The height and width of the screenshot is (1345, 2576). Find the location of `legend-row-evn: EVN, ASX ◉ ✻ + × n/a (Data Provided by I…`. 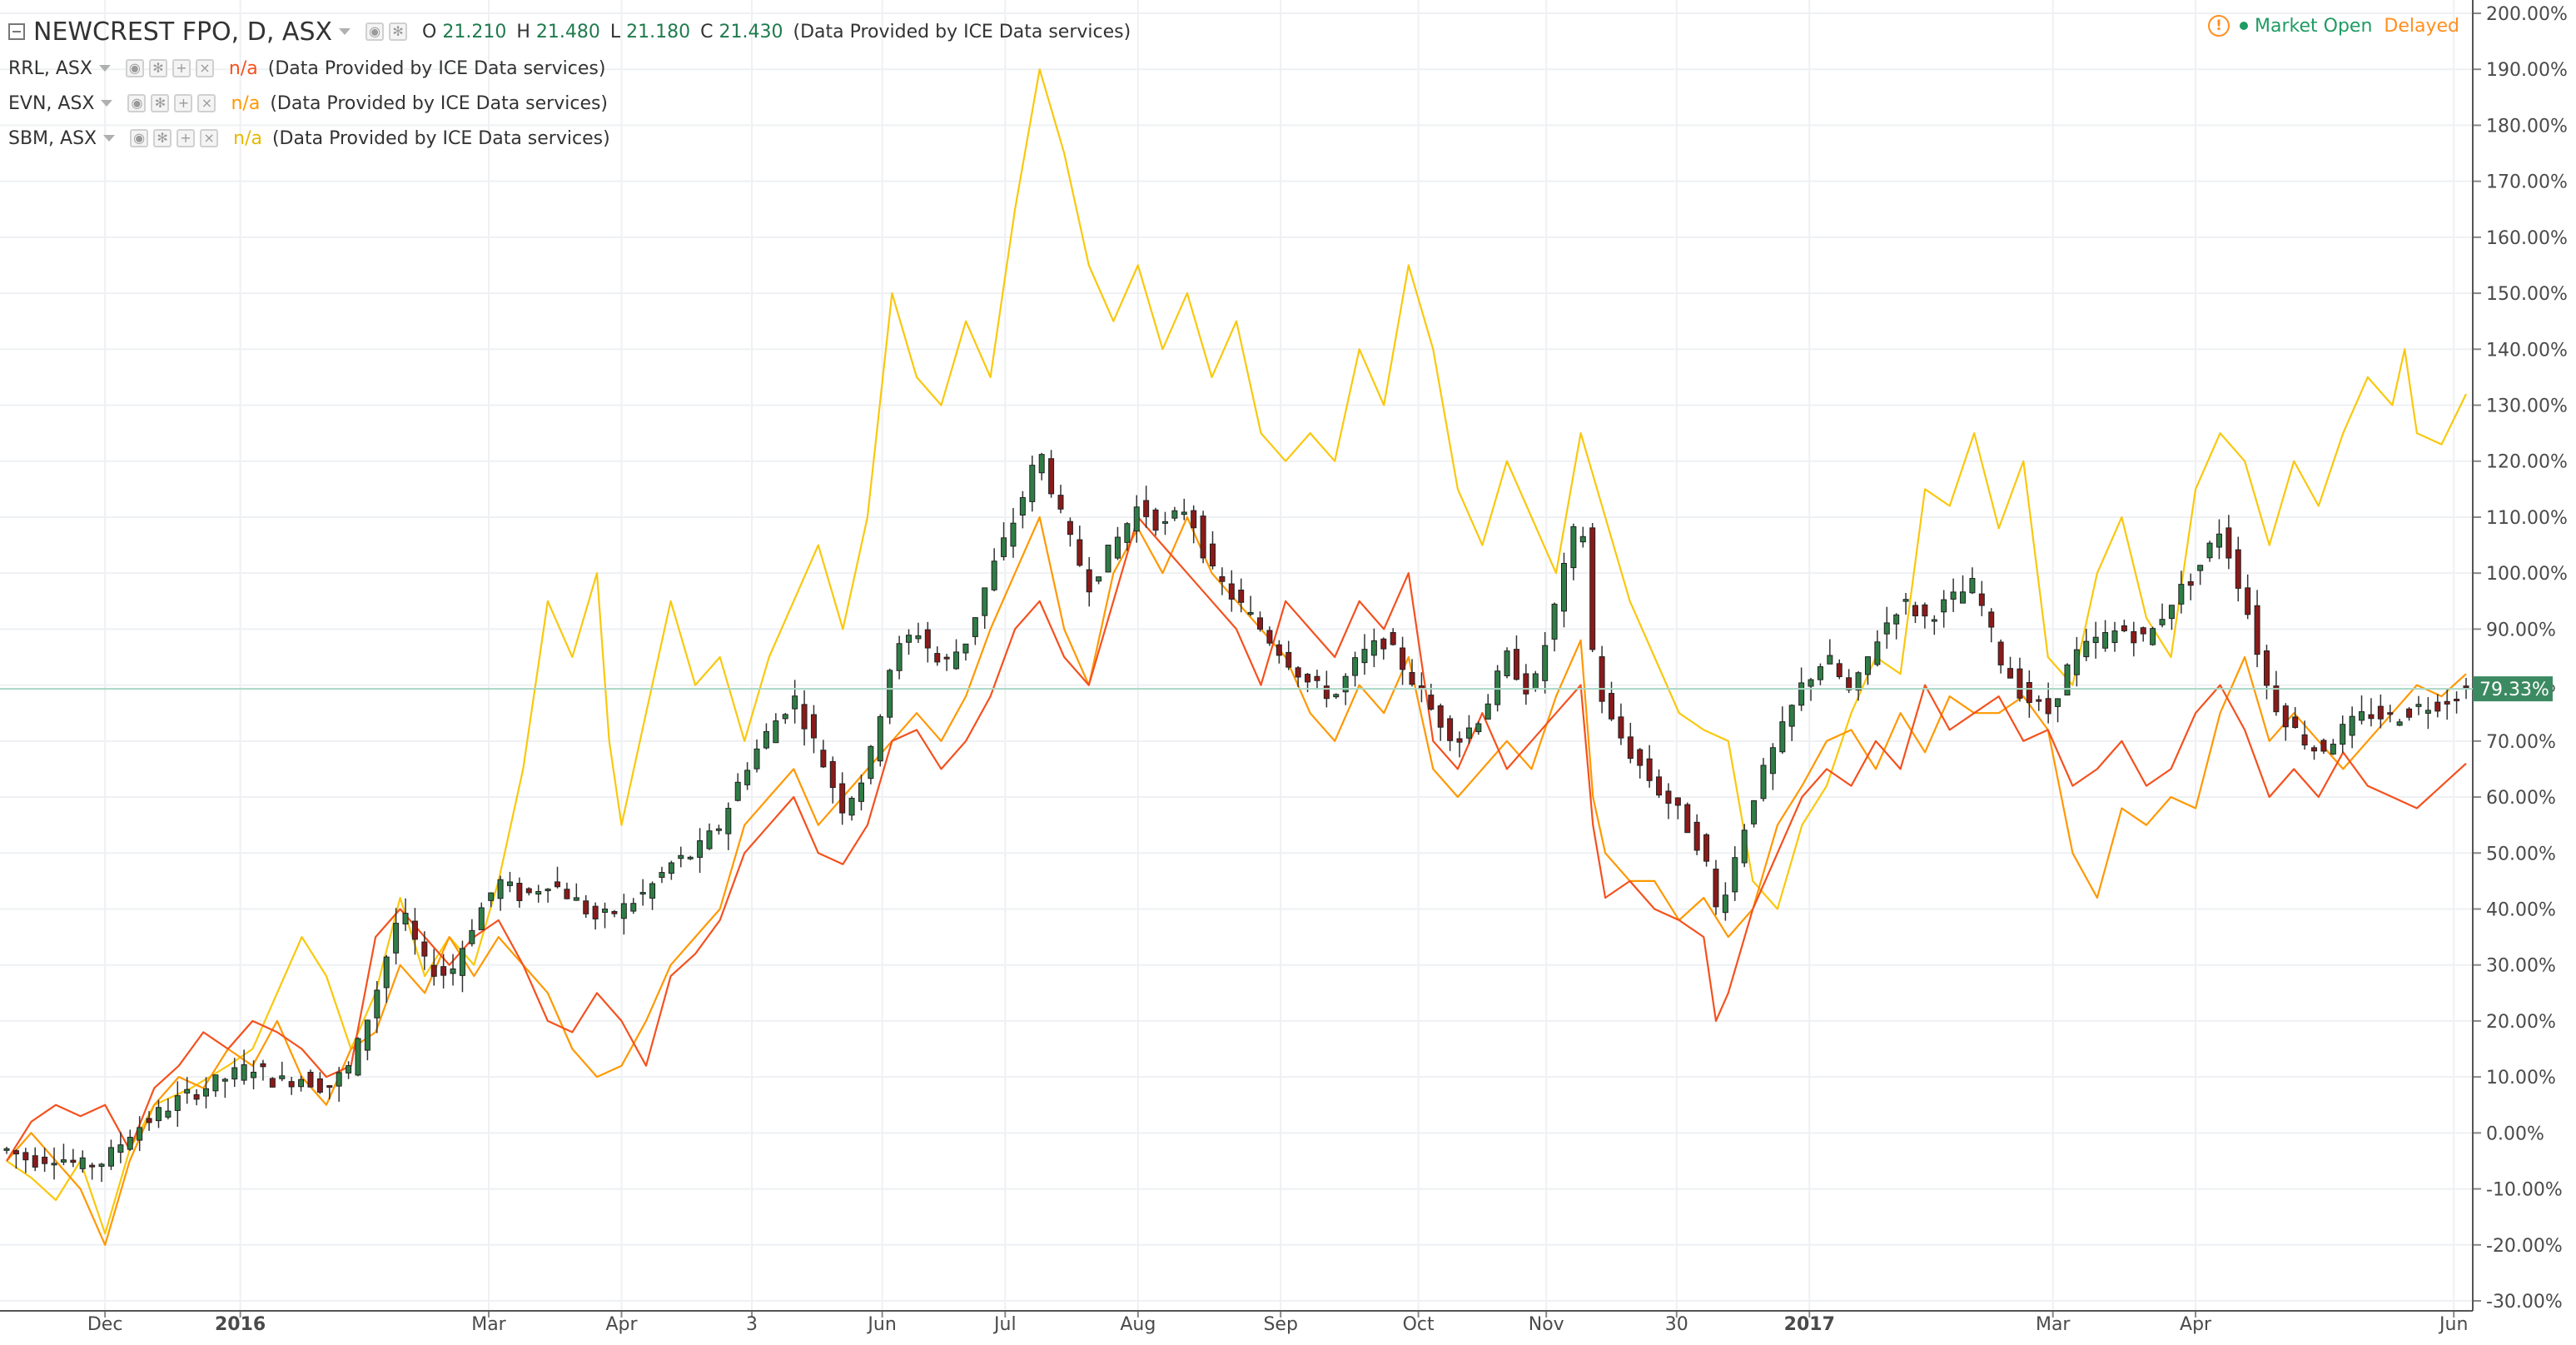

legend-row-evn: EVN, ASX ◉ ✻ + × n/a (Data Provided by I… is located at coordinates (308, 103).